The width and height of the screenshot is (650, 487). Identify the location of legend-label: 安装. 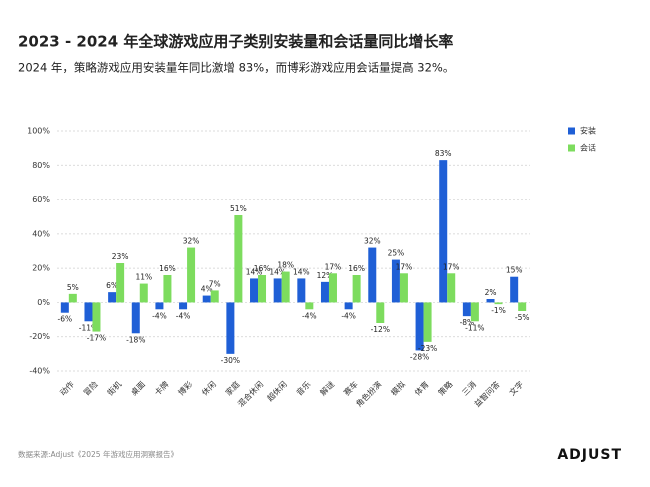
(588, 131).